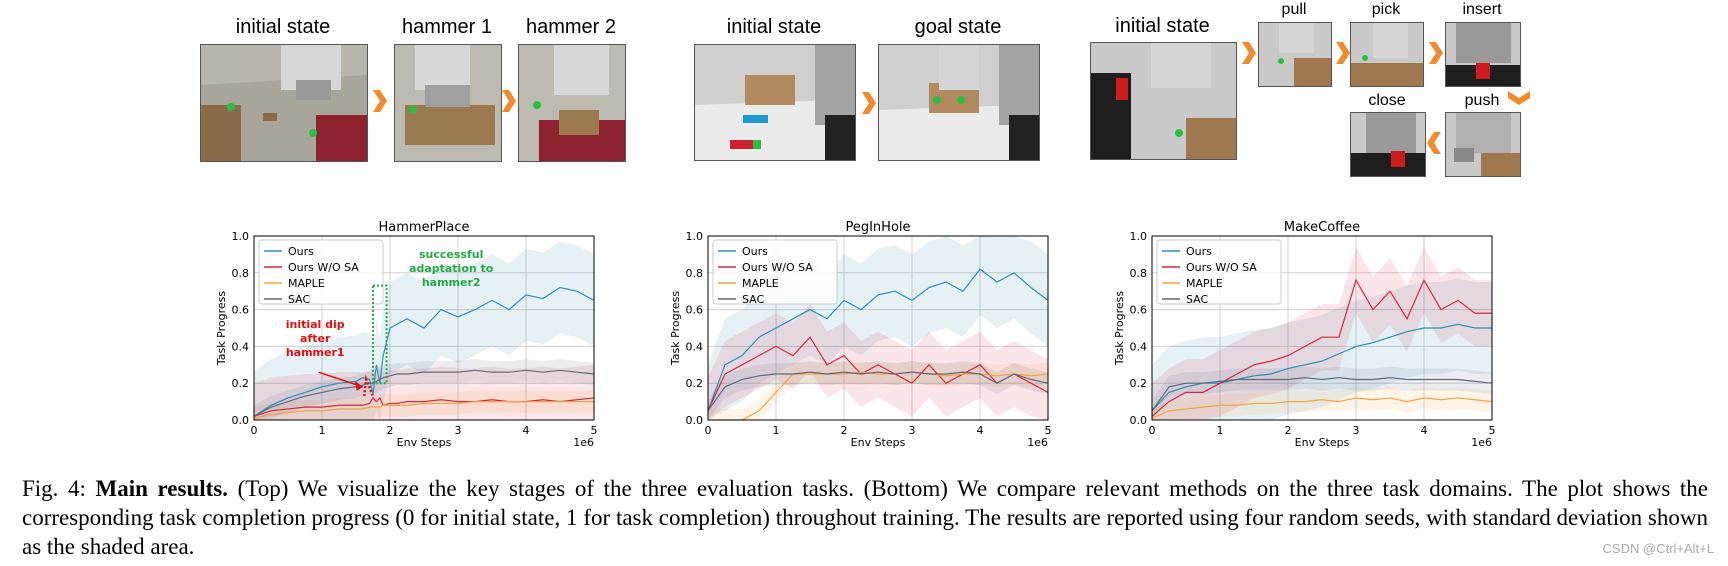 The width and height of the screenshot is (1728, 566). Describe the element at coordinates (358, 385) in the screenshot. I see `annotation-red-arrowhead` at that location.